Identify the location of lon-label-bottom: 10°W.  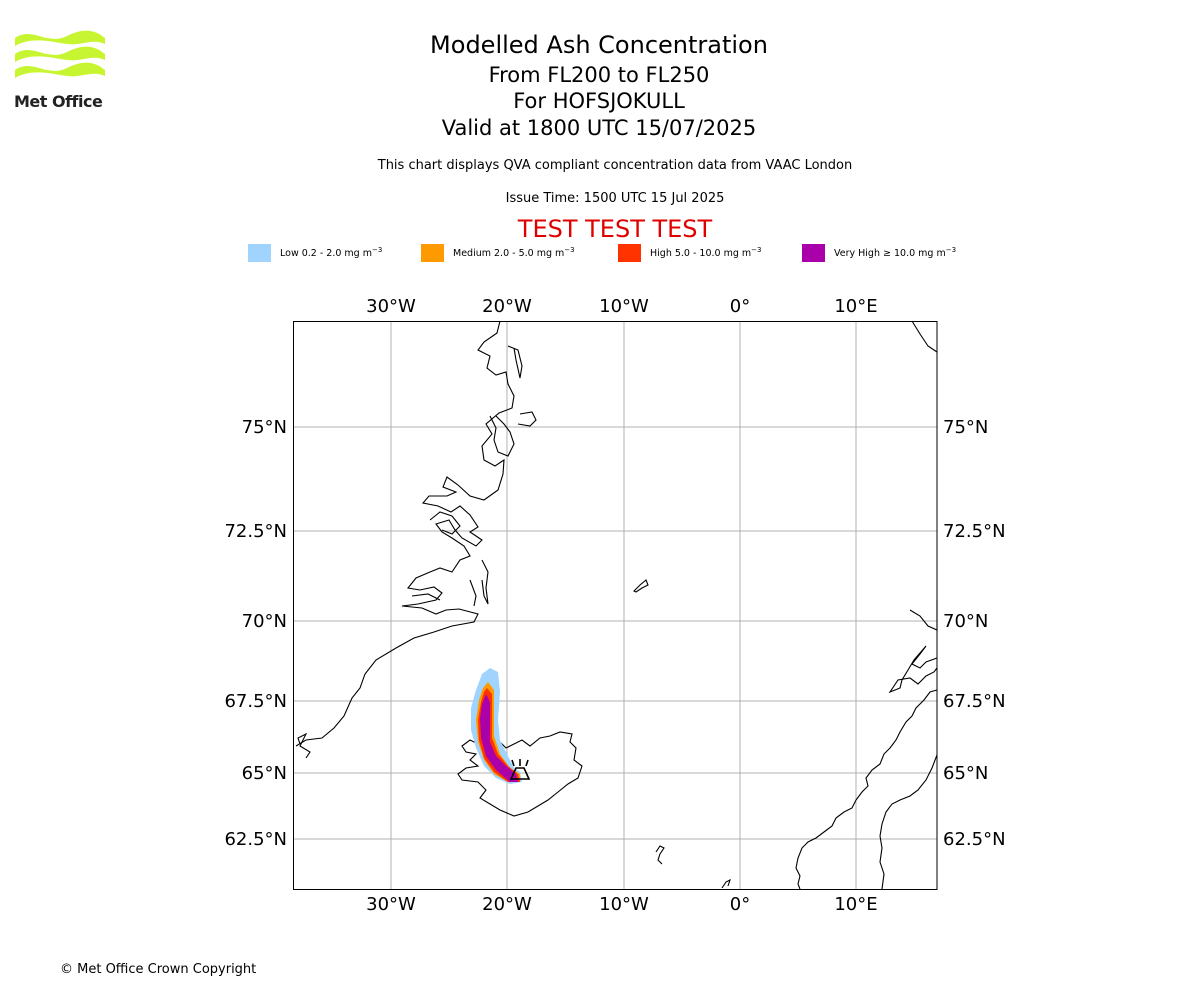
(624, 904).